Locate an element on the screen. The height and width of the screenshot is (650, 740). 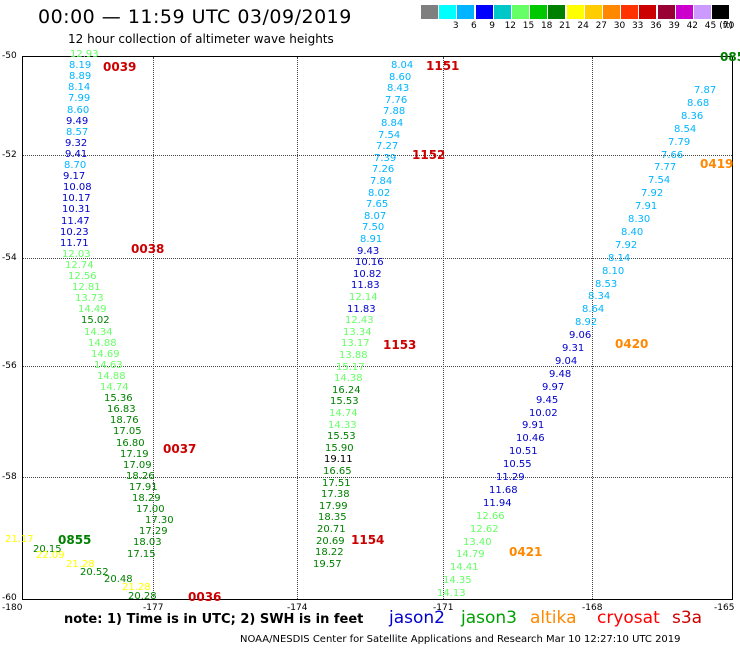
swh-reading: 17.29 is located at coordinates (153, 531).